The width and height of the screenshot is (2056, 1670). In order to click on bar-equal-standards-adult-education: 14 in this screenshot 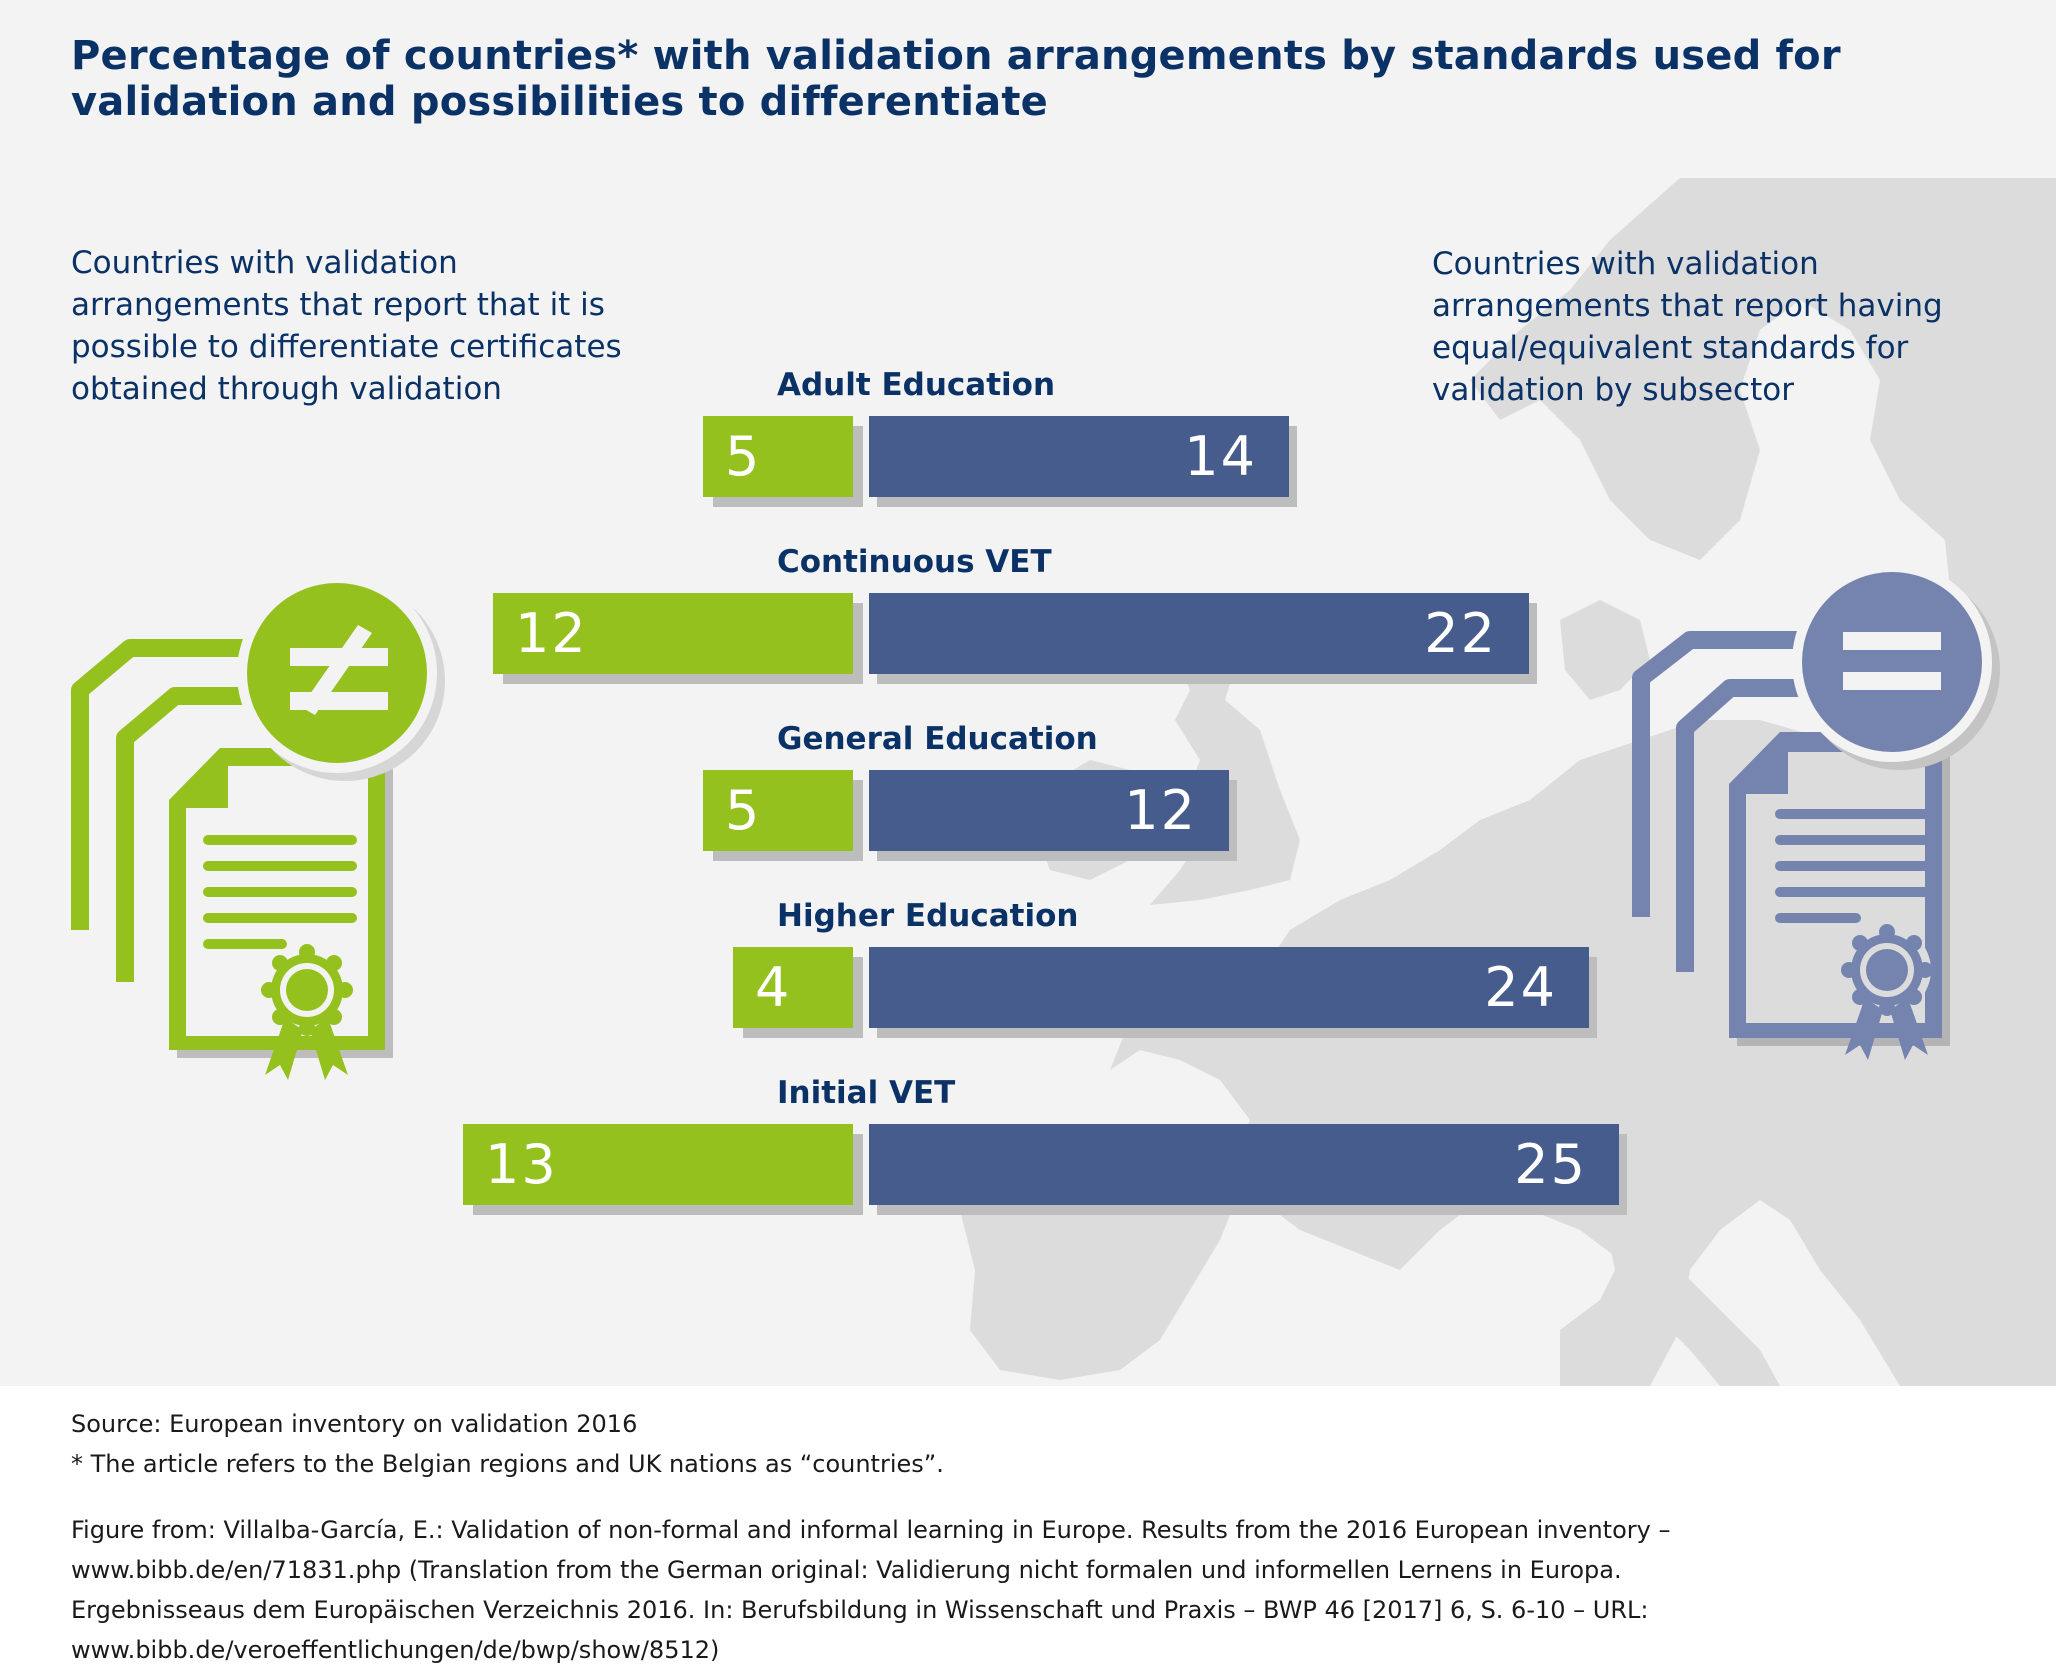, I will do `click(1079, 456)`.